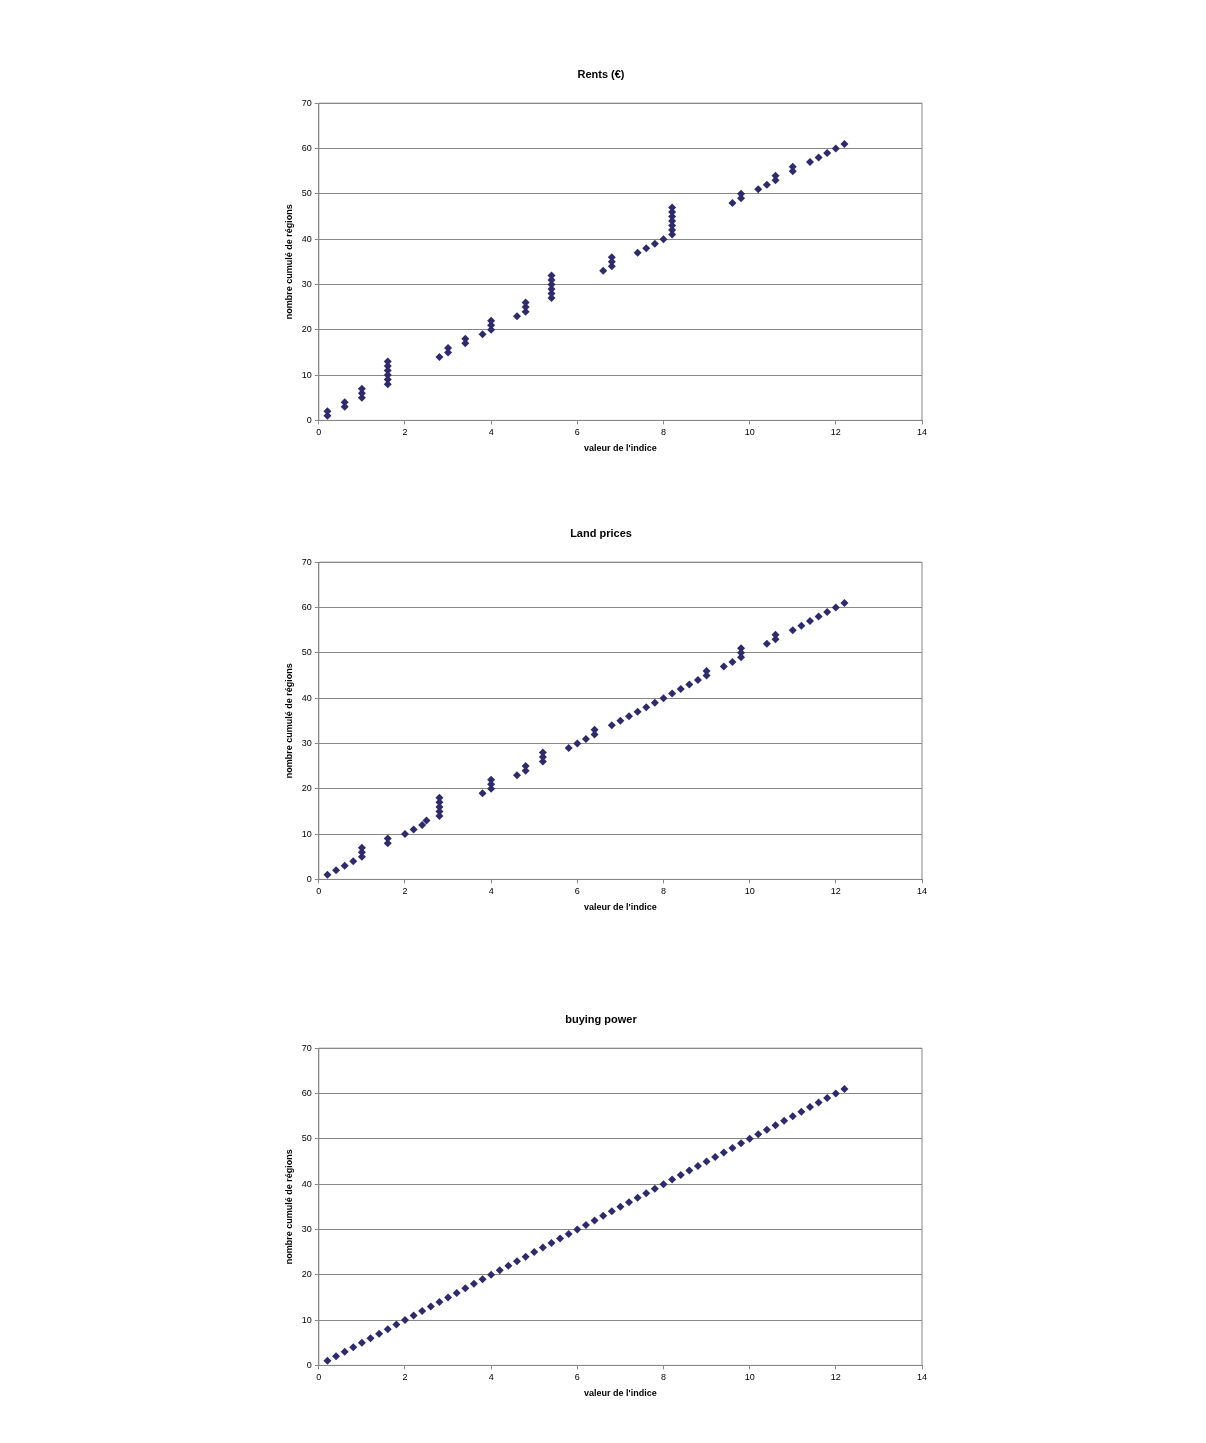 The image size is (1206, 1443). What do you see at coordinates (601, 532) in the screenshot?
I see `chart-title: Land prices` at bounding box center [601, 532].